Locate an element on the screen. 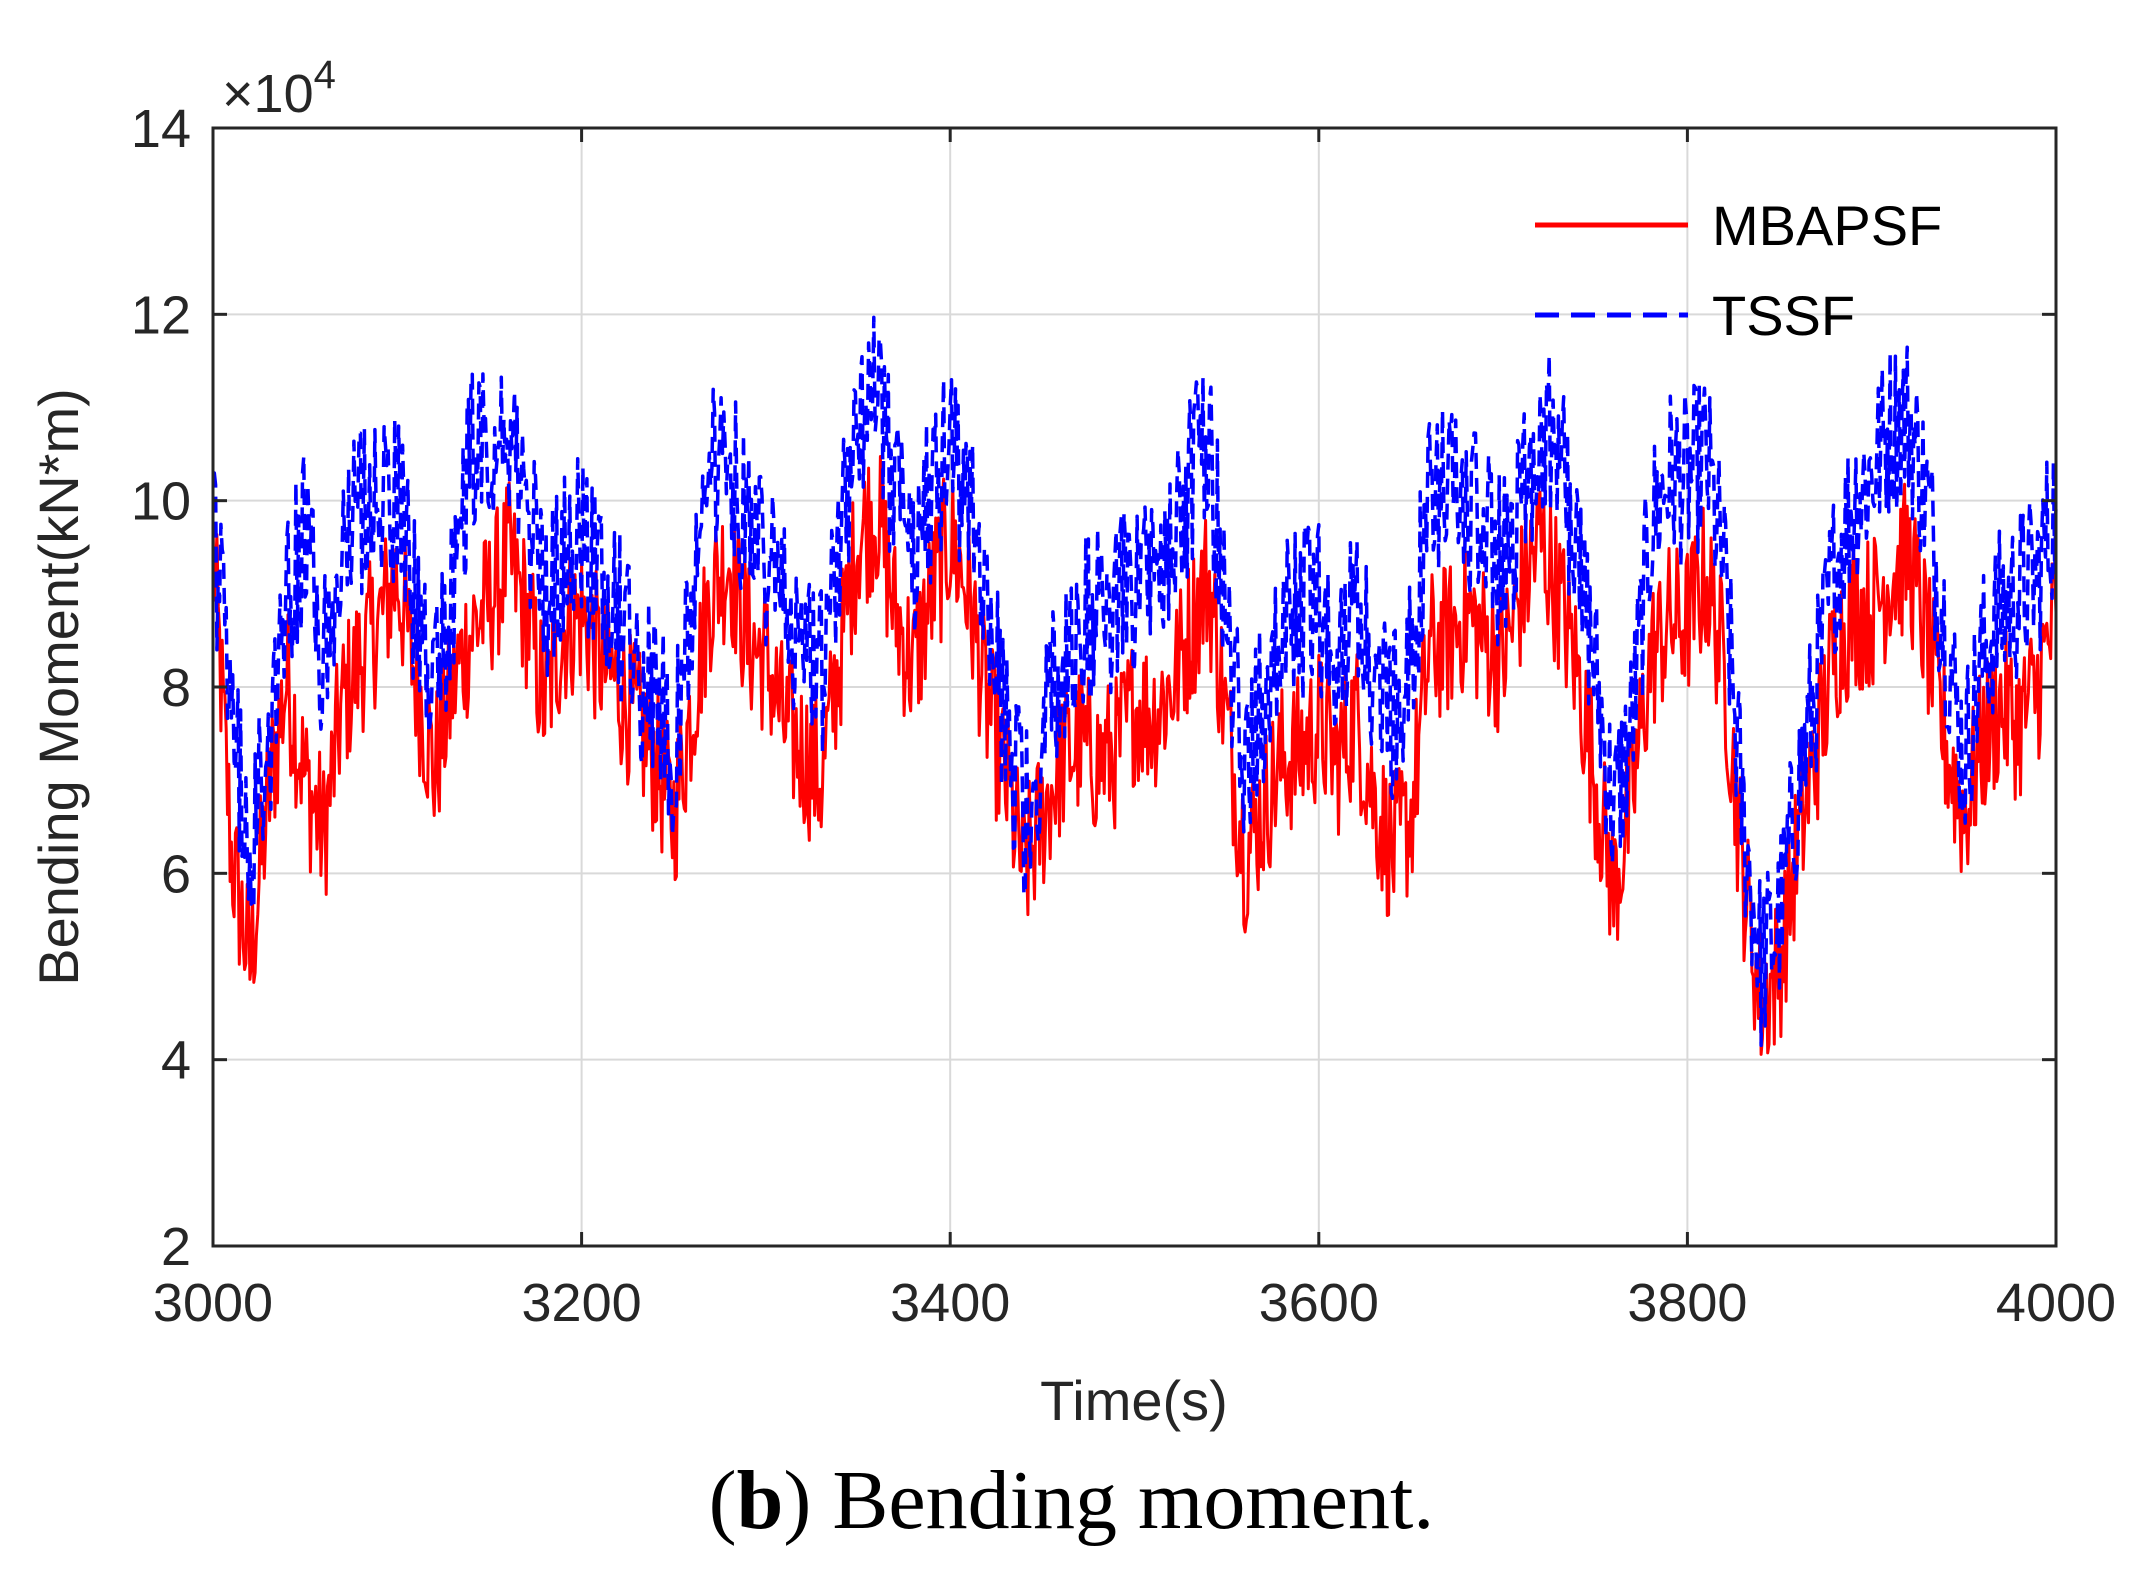 This screenshot has width=2143, height=1576. y-tick-label: 4 is located at coordinates (176, 1061).